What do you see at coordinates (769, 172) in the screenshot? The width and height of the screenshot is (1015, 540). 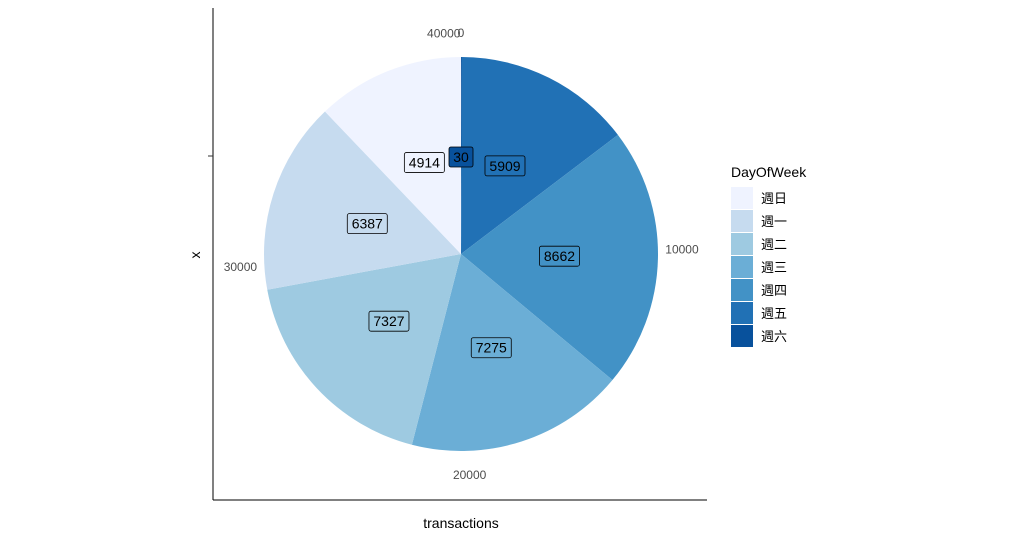 I see `legend-title: DayOfWeek` at bounding box center [769, 172].